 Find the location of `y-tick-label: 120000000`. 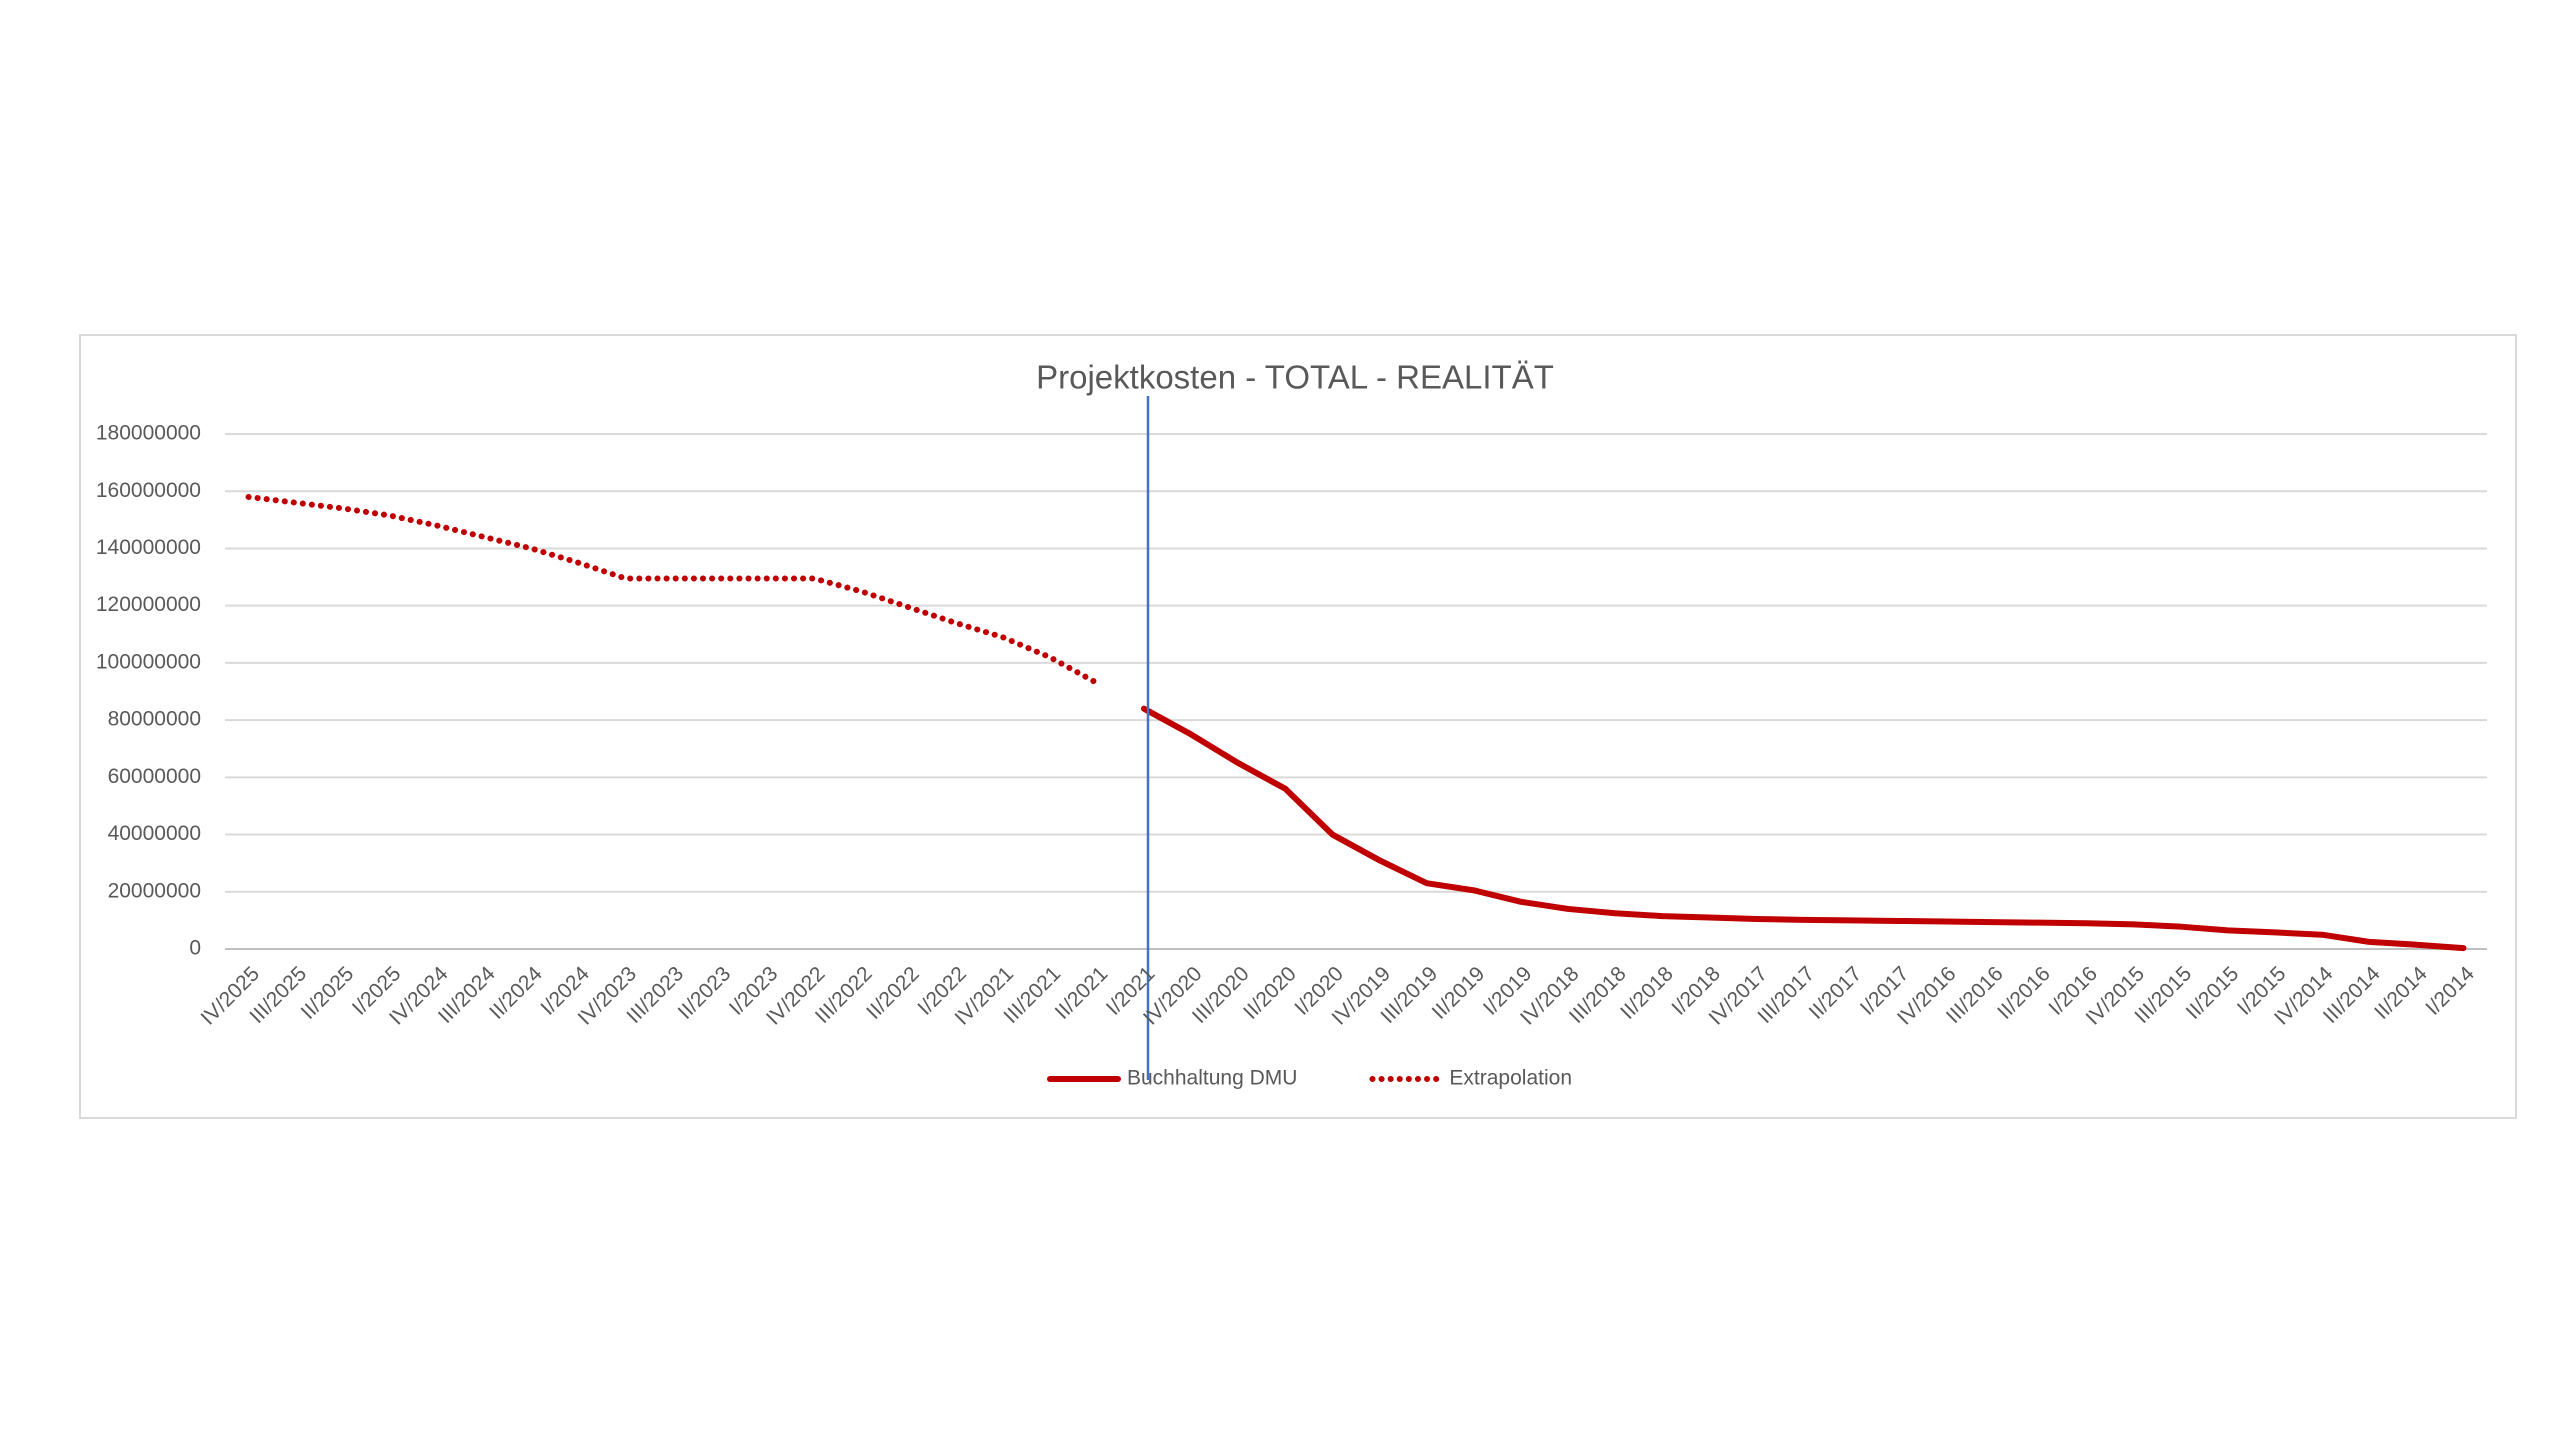

y-tick-label: 120000000 is located at coordinates (148, 604).